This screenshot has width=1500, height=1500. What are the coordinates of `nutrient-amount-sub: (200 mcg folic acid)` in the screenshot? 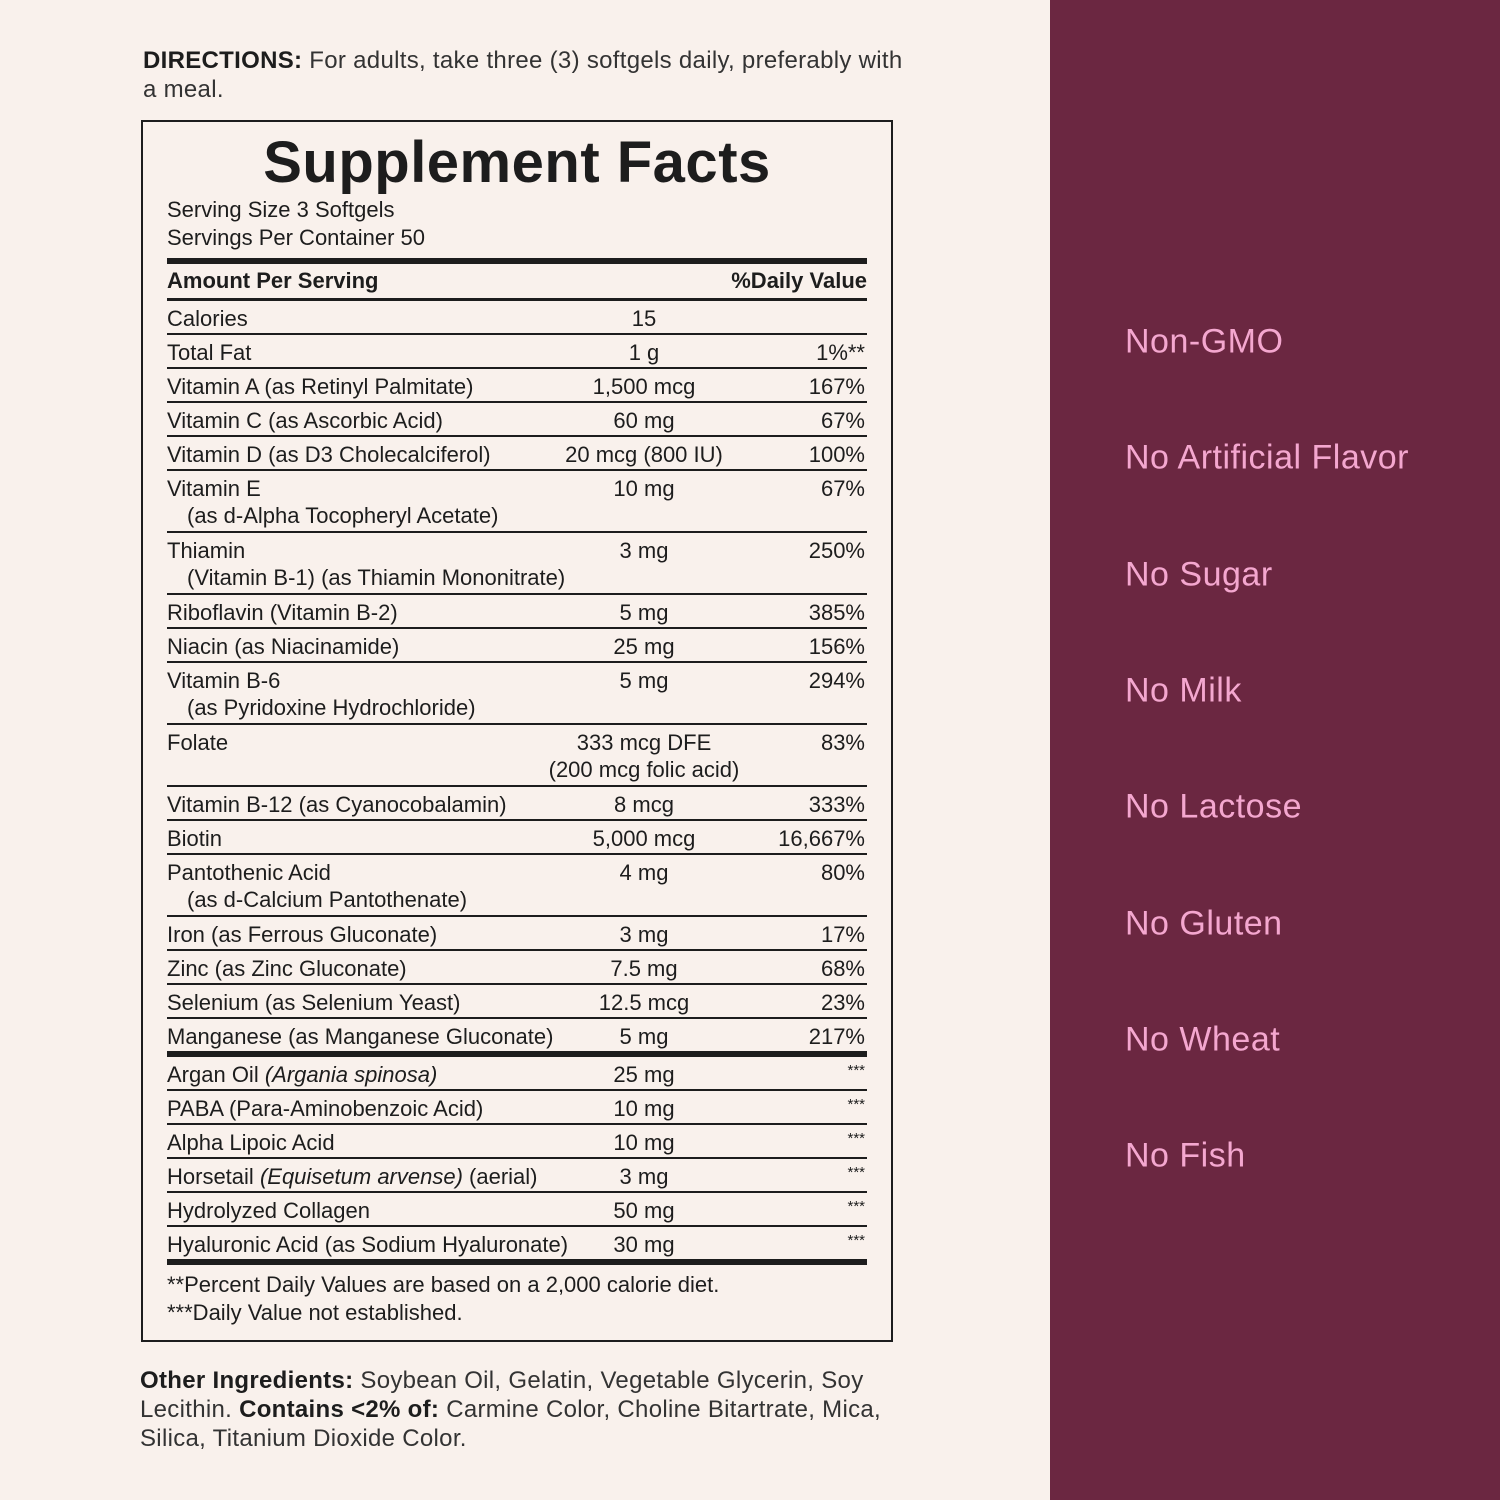 It's located at (644, 769).